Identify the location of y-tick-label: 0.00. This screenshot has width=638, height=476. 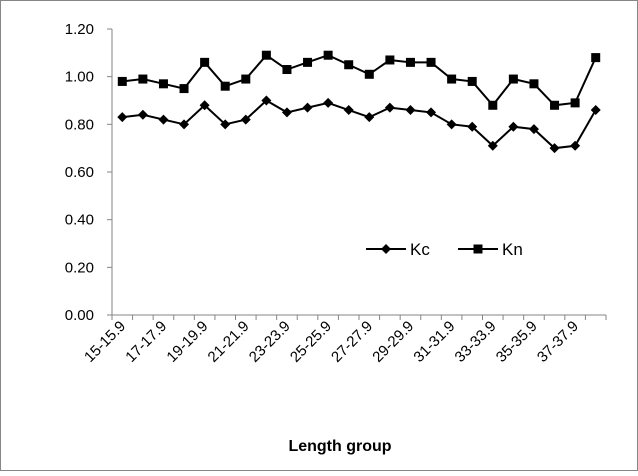
(79, 315).